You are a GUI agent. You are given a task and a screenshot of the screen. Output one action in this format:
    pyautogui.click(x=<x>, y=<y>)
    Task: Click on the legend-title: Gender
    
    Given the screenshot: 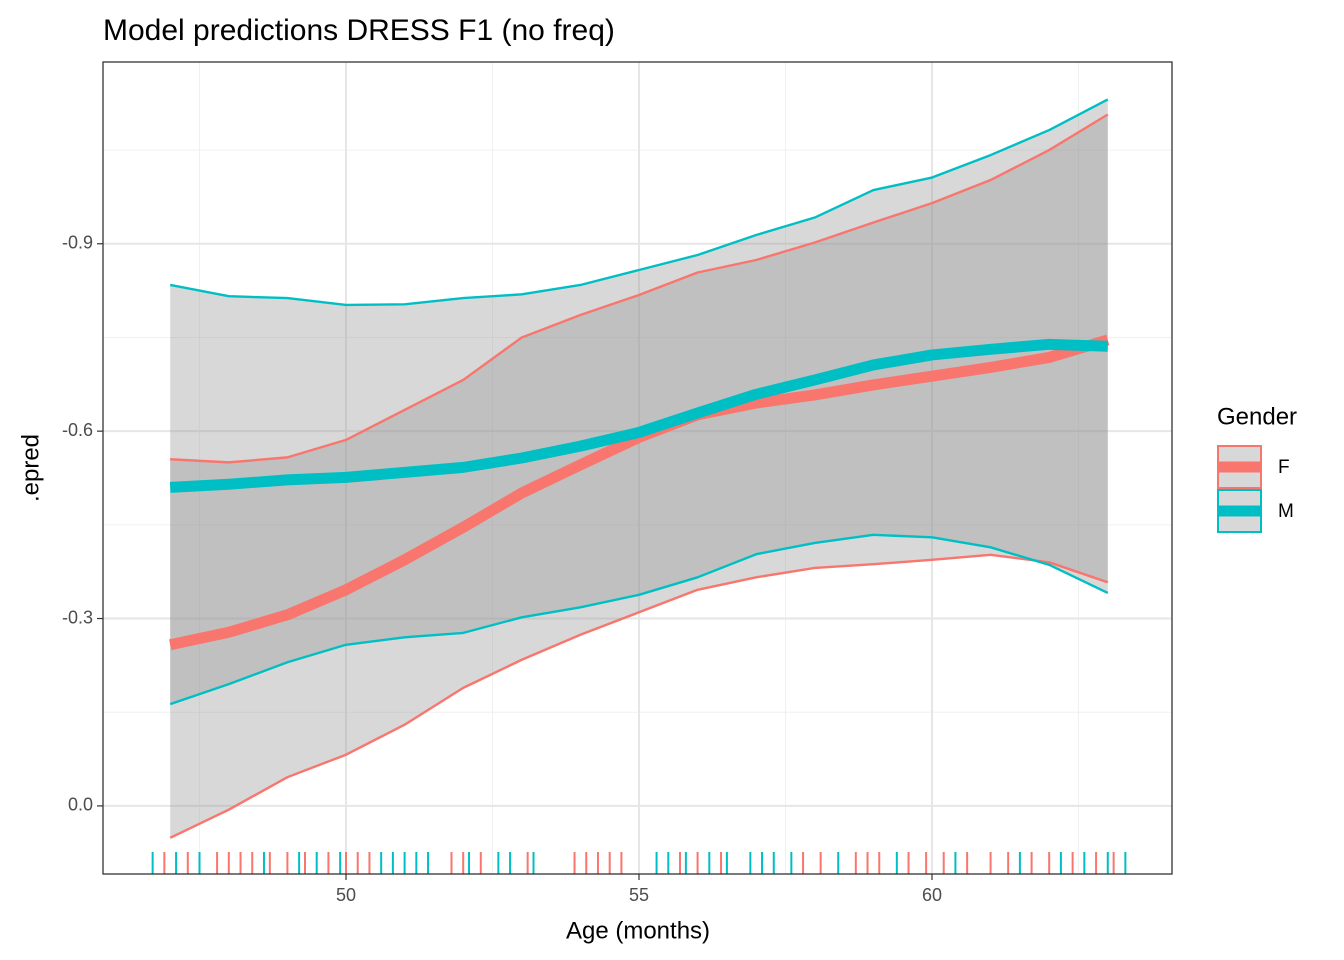 What is the action you would take?
    pyautogui.click(x=1257, y=416)
    